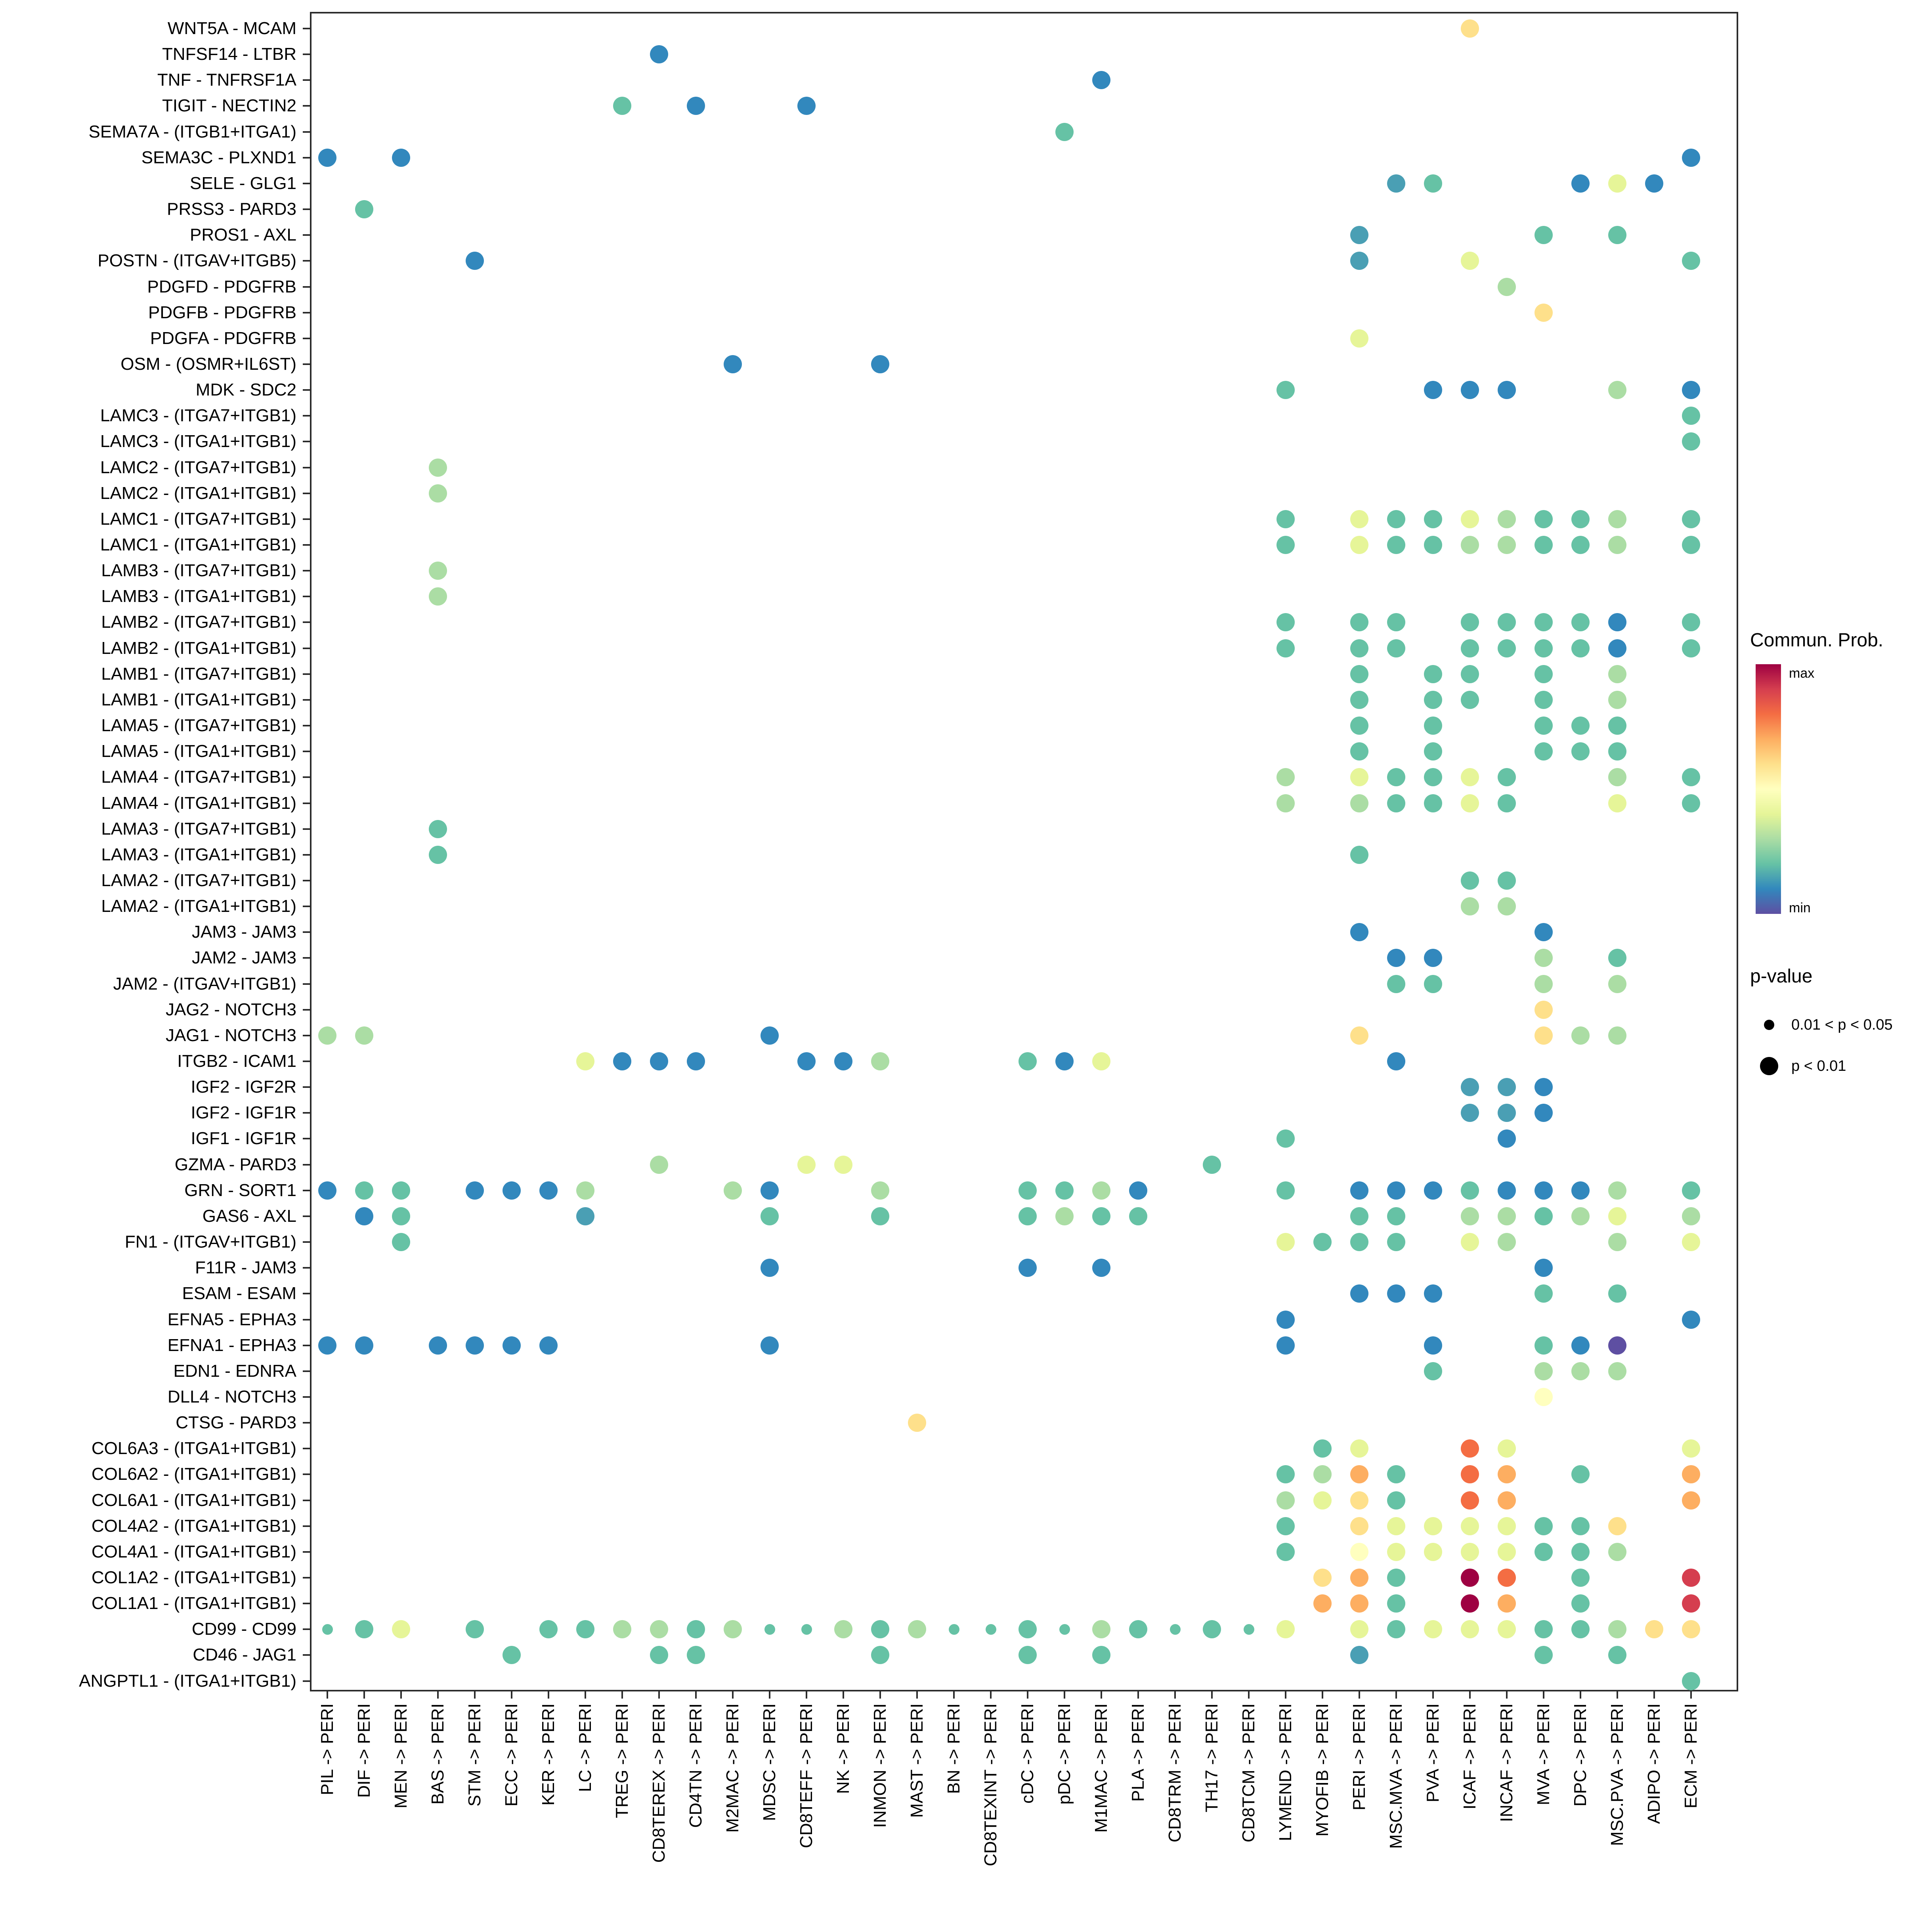 The image size is (1932, 1932). I want to click on y-axis-label: F11R - JAM3, so click(246, 1268).